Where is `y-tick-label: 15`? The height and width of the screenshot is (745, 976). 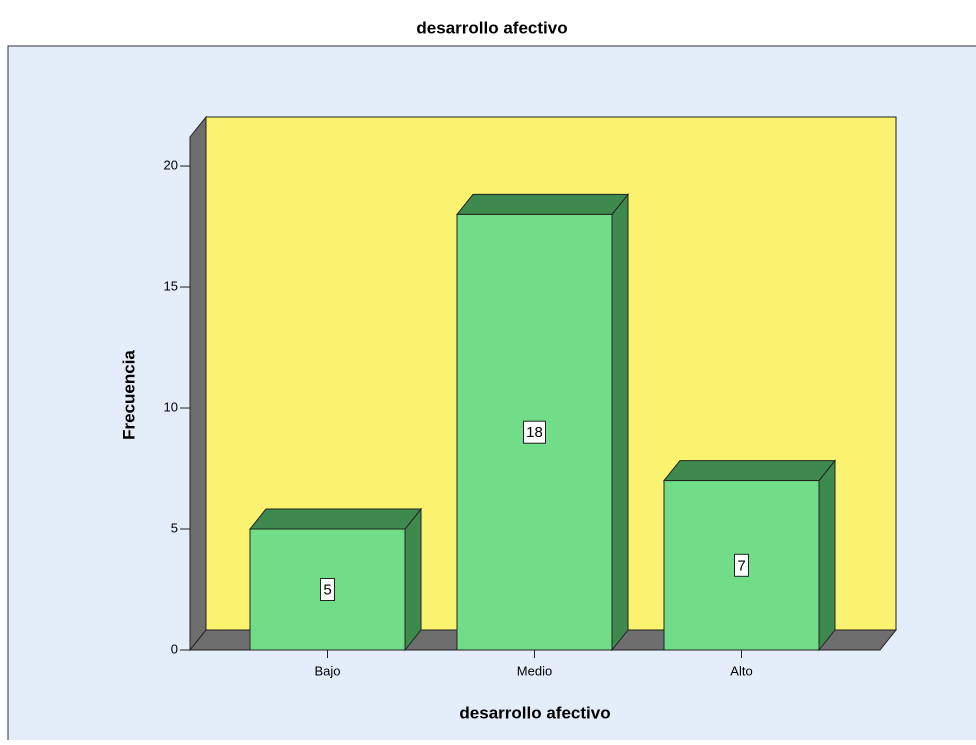
y-tick-label: 15 is located at coordinates (171, 285).